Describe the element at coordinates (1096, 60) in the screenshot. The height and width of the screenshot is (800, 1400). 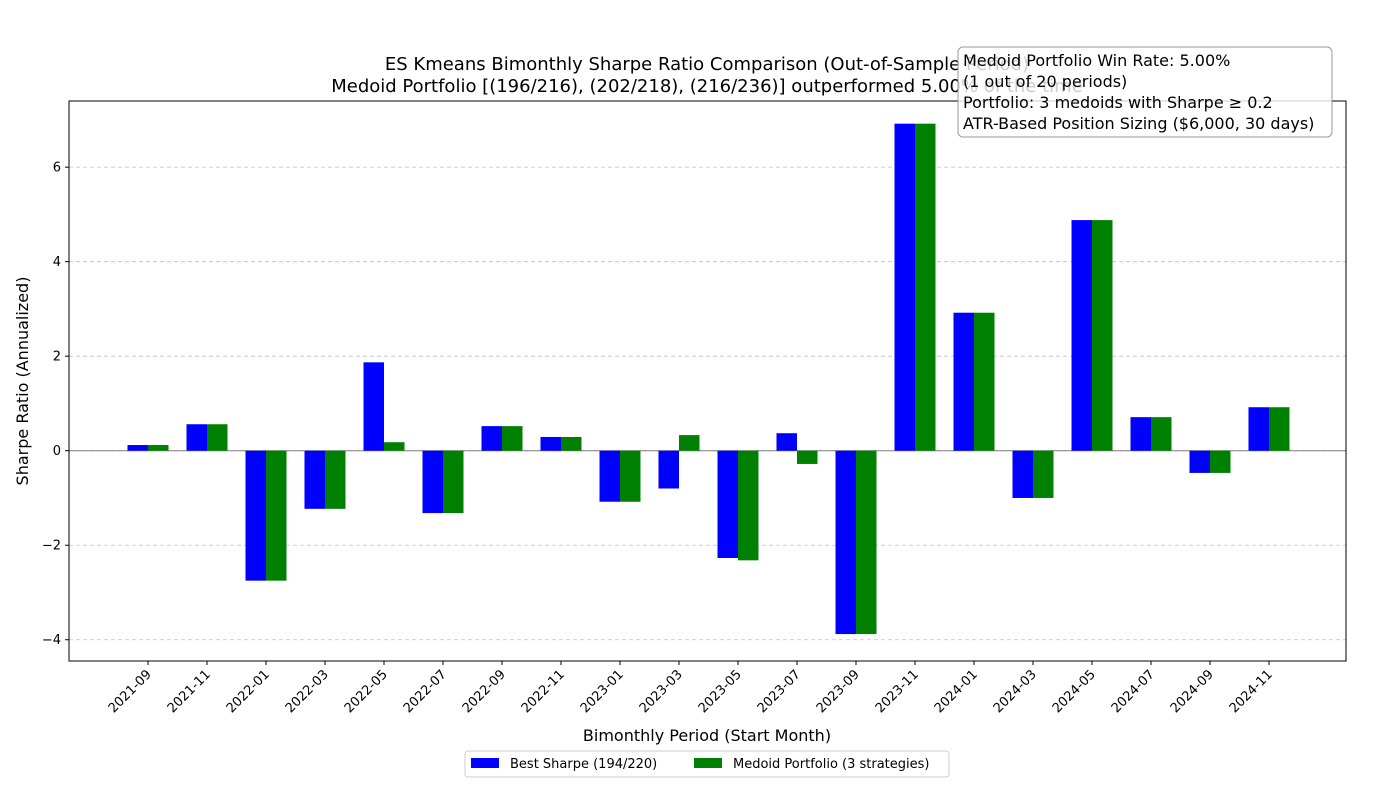
I see `annotation-line-win-rate: Medoid Portfolio Win Rate: 5.00%` at that location.